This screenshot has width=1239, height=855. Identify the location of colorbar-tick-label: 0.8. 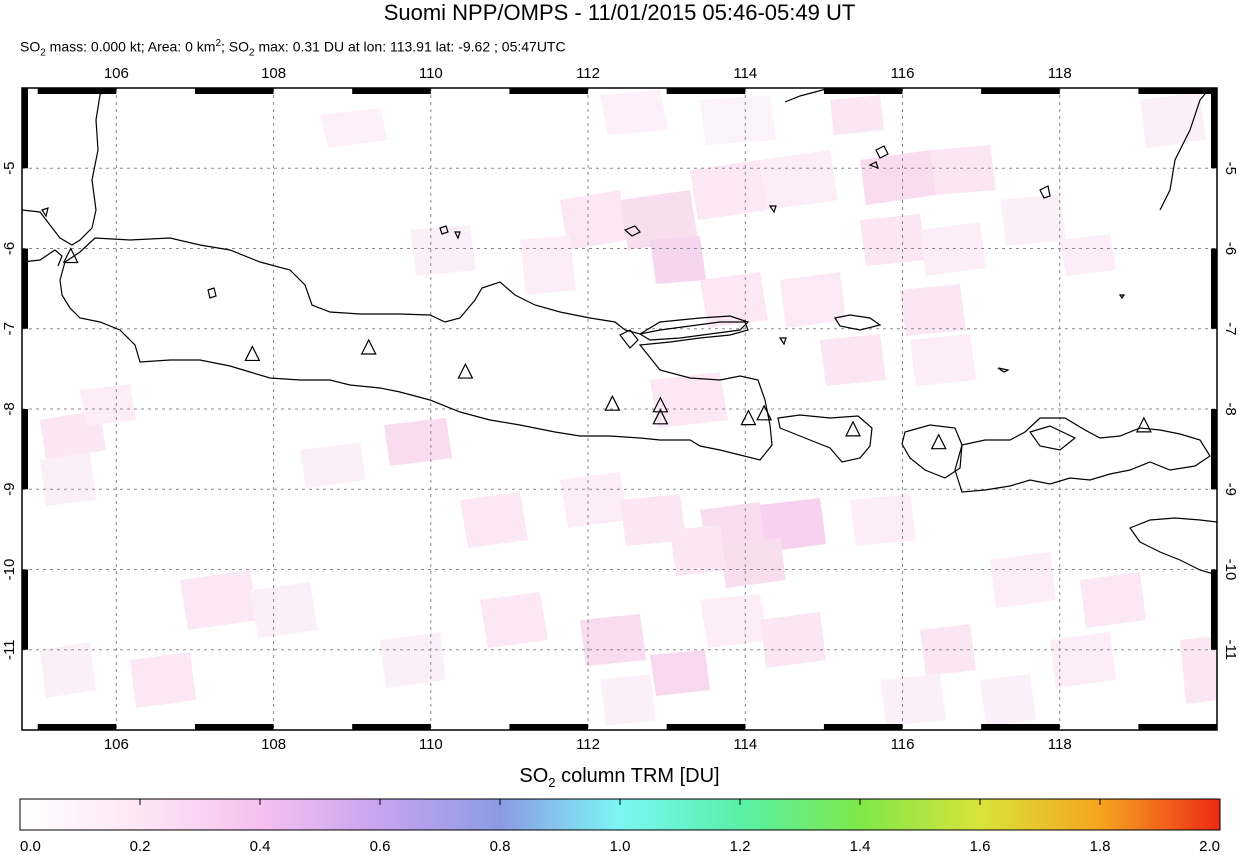
(500, 846).